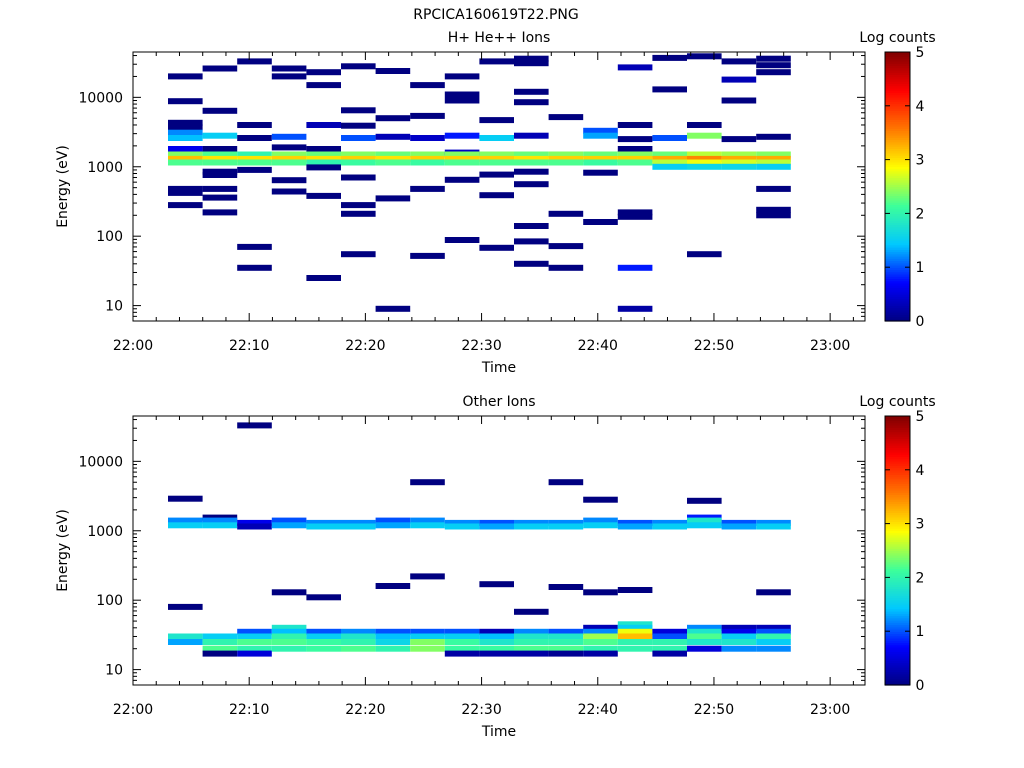 The width and height of the screenshot is (1024, 768). I want to click on figure-title: RPCICA160619T22.PNG, so click(495, 15).